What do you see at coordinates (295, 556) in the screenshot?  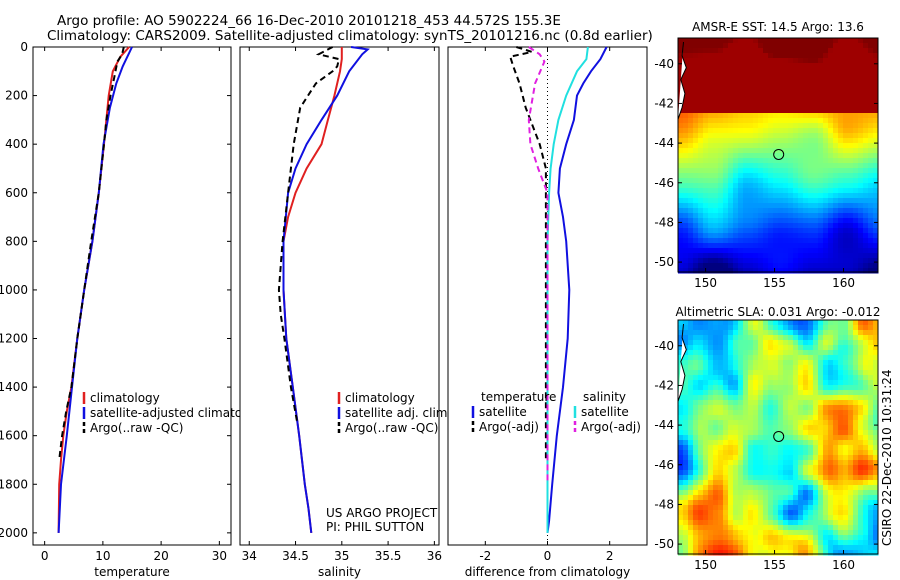 I see `x-tick-label: 34.5` at bounding box center [295, 556].